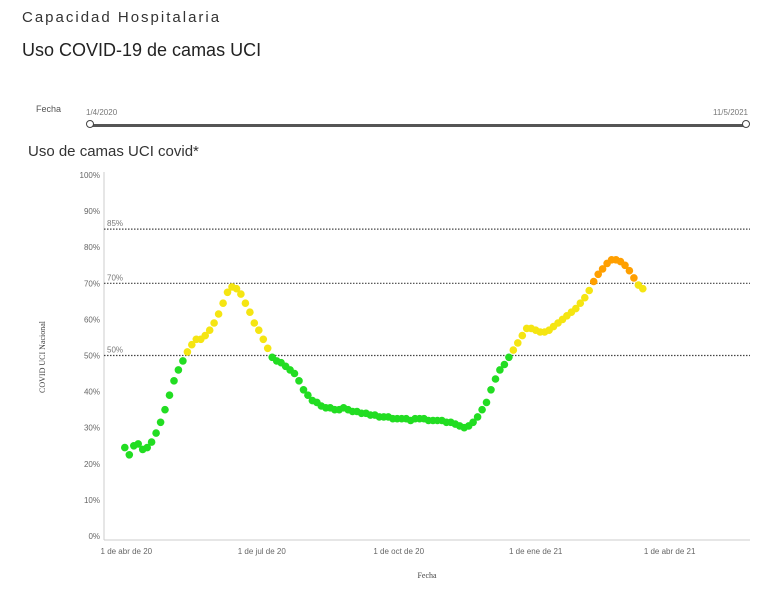  Describe the element at coordinates (115, 277) in the screenshot. I see `reference-line-label: 70%` at that location.